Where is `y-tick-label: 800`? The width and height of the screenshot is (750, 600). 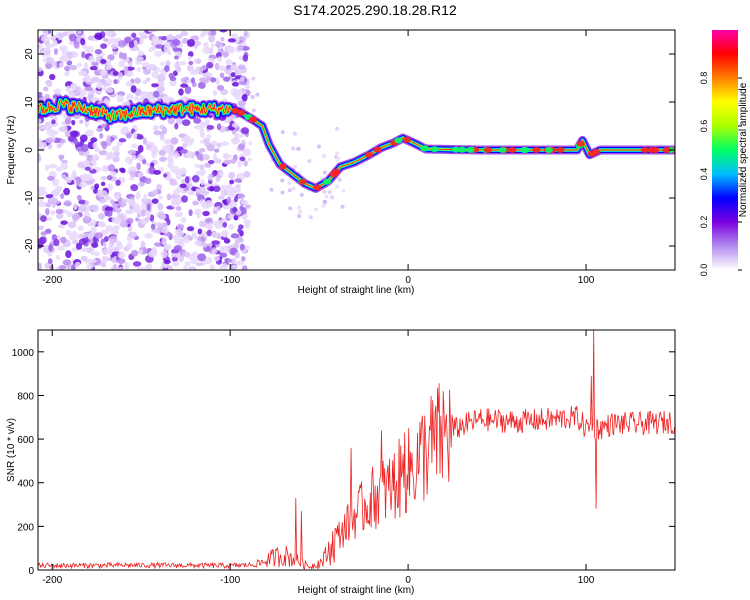
y-tick-label: 800 is located at coordinates (25, 396).